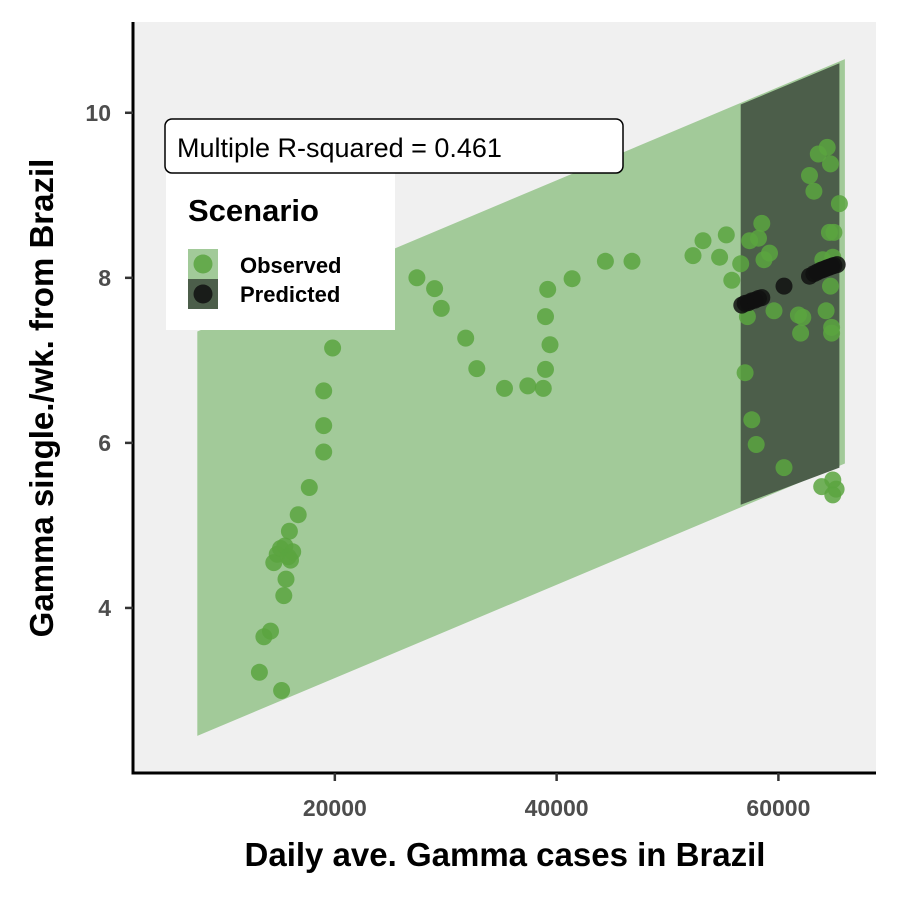  Describe the element at coordinates (203, 294) in the screenshot. I see `legend-marker-predicted` at that location.